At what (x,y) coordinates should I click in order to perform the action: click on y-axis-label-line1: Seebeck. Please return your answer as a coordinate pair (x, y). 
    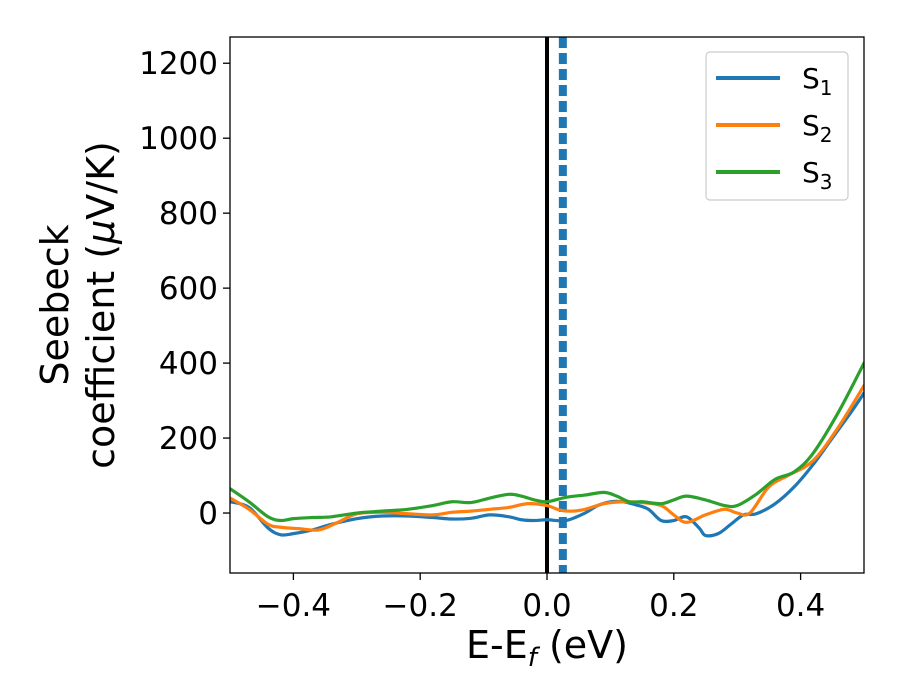
    Looking at the image, I should click on (55, 304).